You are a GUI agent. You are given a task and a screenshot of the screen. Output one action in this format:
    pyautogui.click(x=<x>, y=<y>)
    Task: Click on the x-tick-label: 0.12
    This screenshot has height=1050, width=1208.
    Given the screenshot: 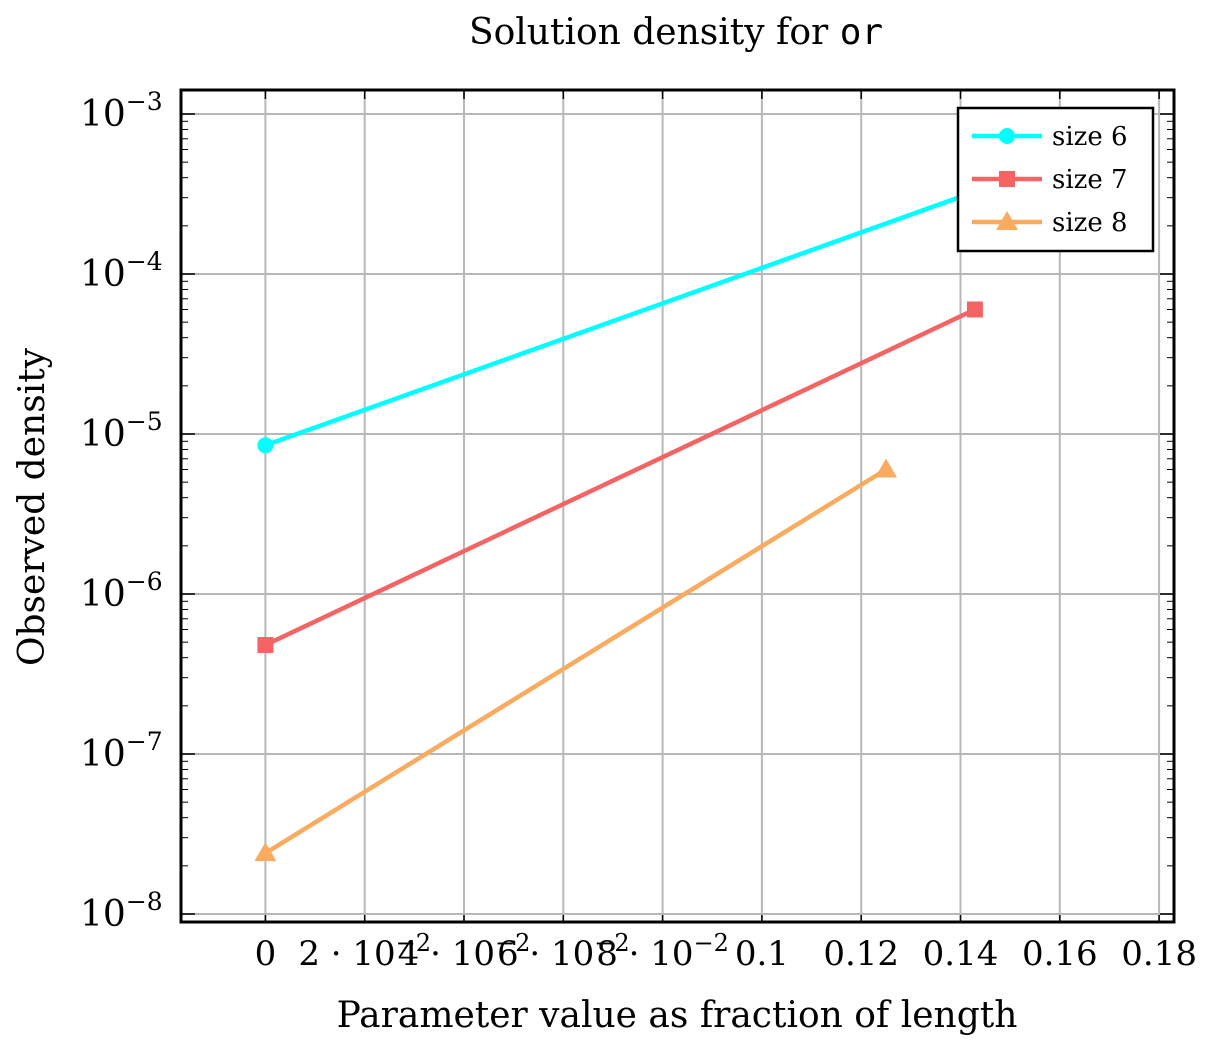 What is the action you would take?
    pyautogui.click(x=861, y=954)
    